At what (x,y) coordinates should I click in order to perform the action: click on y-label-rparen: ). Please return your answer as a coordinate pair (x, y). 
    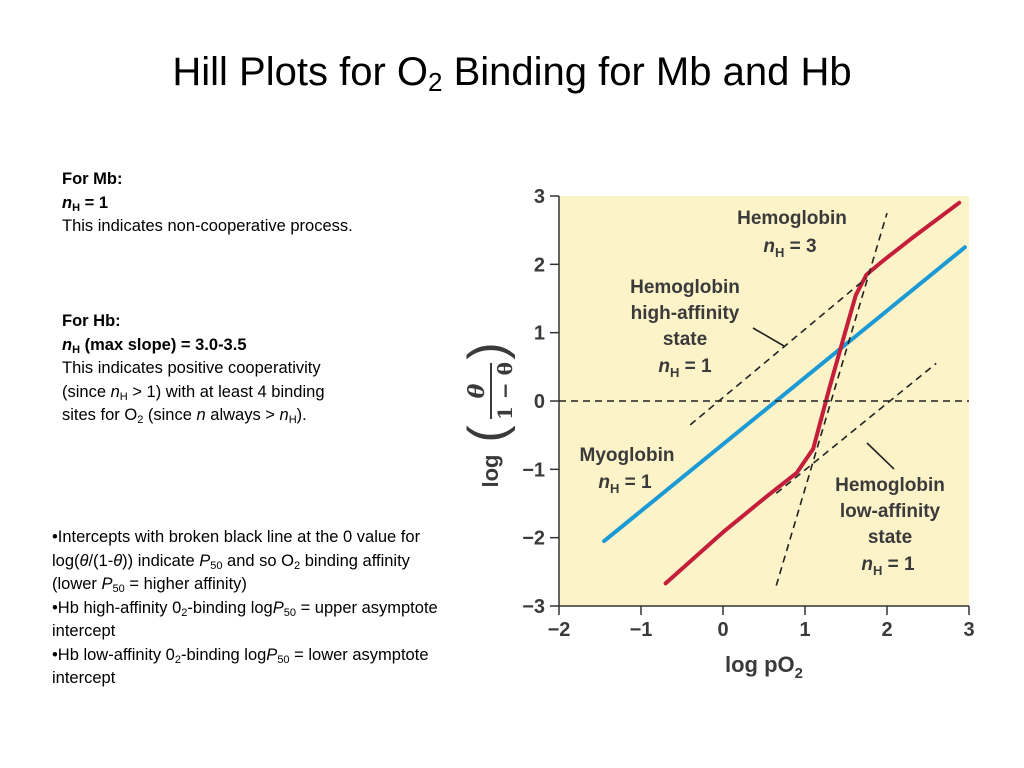
    Looking at the image, I should click on (489, 350).